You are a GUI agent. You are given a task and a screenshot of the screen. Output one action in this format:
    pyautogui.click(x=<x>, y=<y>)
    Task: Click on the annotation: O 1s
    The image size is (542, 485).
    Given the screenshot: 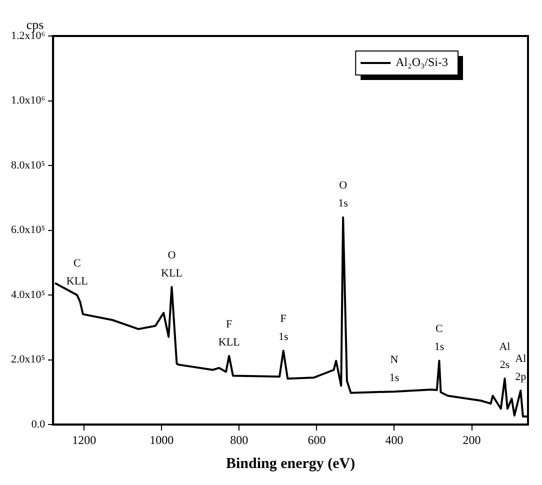 What is the action you would take?
    pyautogui.click(x=343, y=195)
    